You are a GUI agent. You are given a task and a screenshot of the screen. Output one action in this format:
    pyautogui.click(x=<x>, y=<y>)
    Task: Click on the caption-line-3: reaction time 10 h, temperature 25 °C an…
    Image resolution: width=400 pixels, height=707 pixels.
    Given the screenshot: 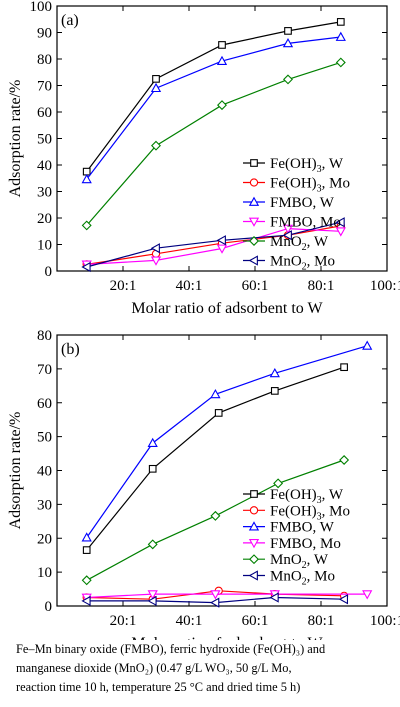 What is the action you would take?
    pyautogui.click(x=158, y=687)
    